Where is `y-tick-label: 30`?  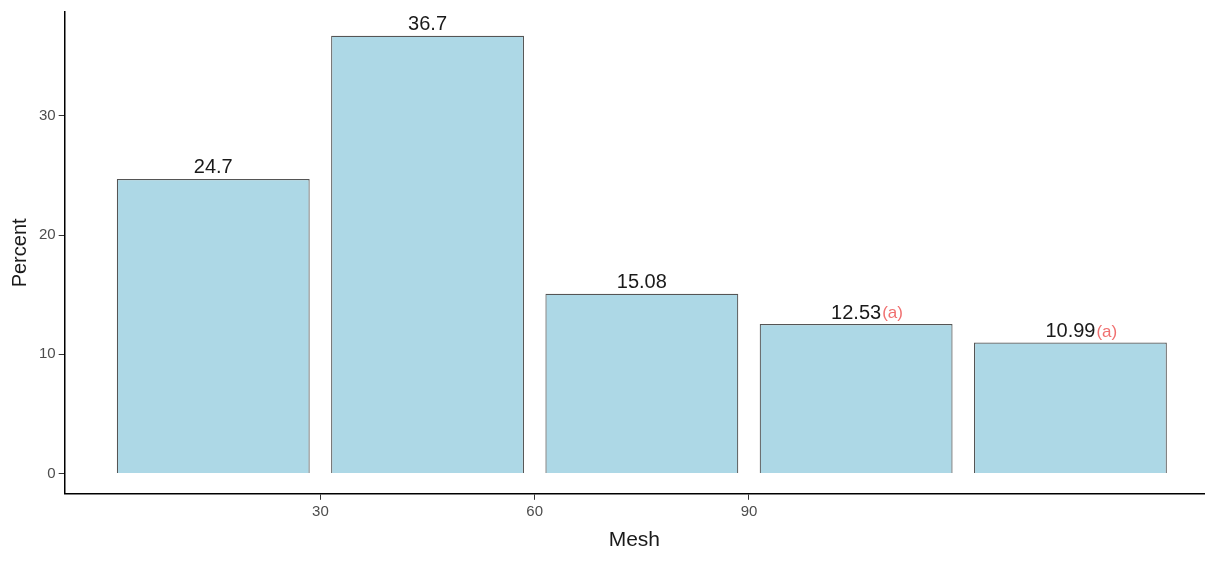
y-tick-label: 30 is located at coordinates (47, 114).